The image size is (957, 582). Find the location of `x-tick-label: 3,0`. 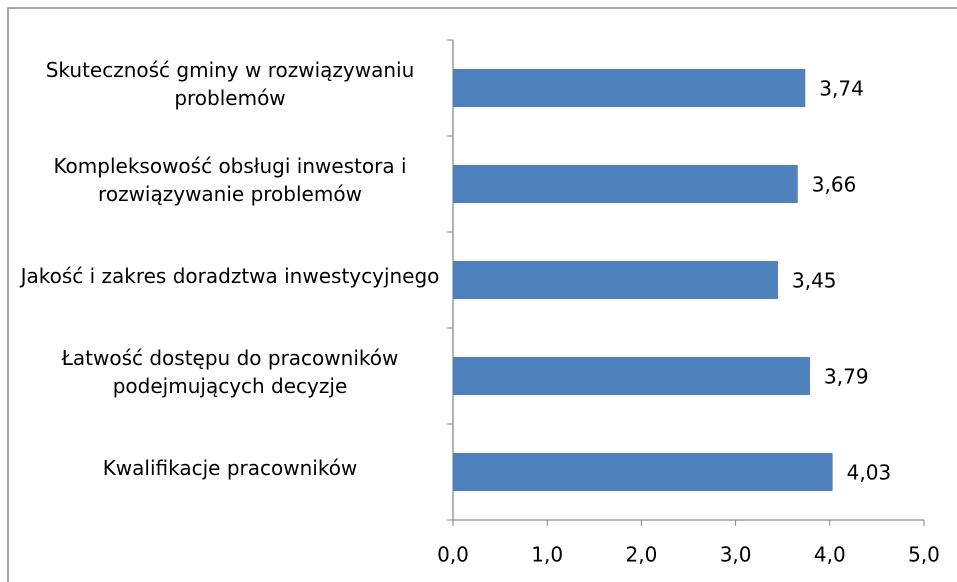

x-tick-label: 3,0 is located at coordinates (736, 555).